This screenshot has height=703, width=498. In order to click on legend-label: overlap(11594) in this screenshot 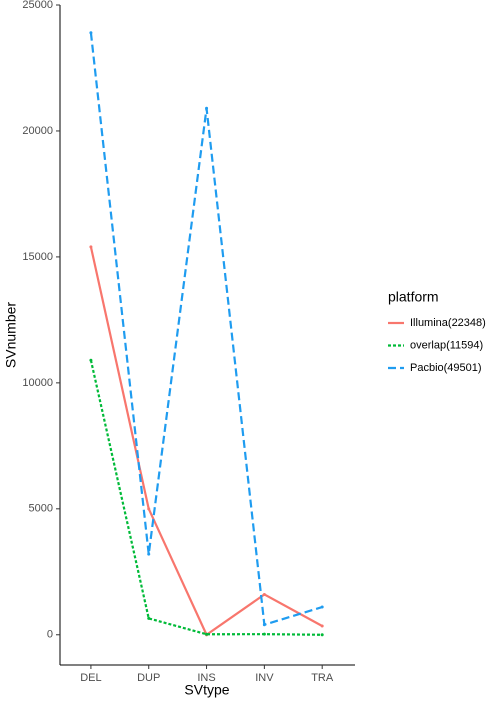, I will do `click(446, 345)`.